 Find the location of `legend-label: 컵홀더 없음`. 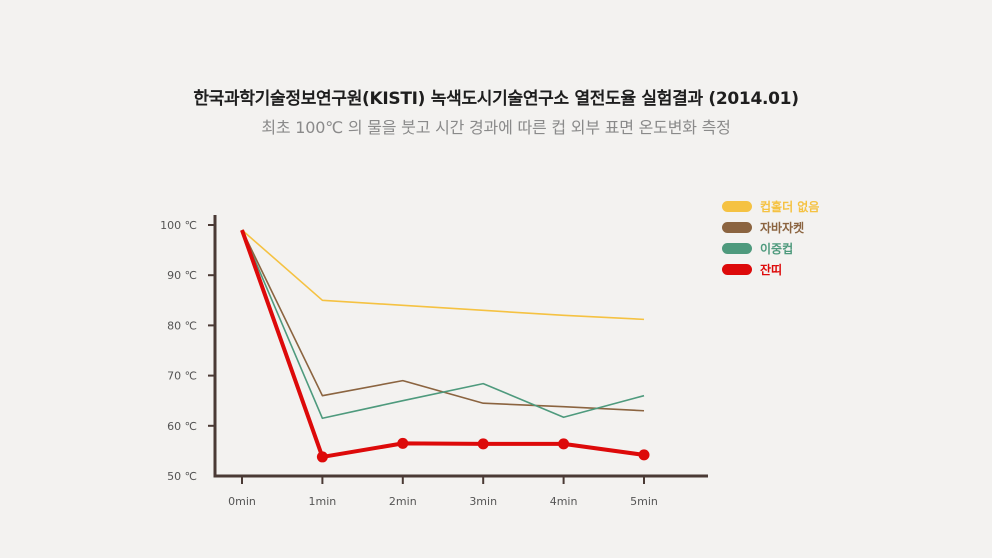

legend-label: 컵홀더 없음 is located at coordinates (790, 207).